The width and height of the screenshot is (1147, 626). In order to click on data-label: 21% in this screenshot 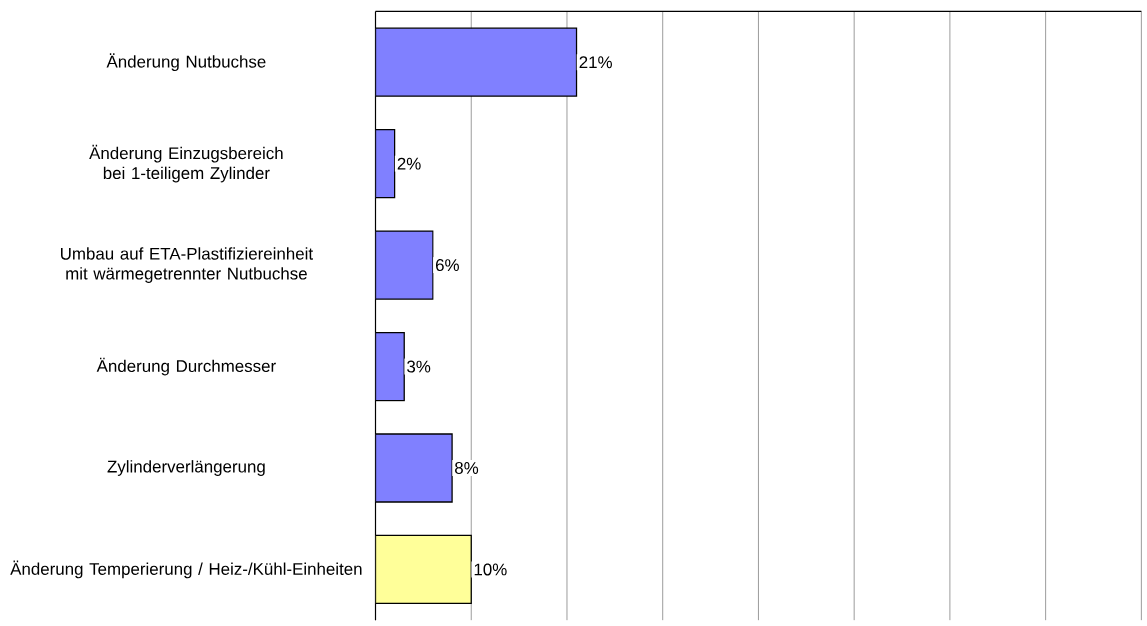, I will do `click(595, 62)`.